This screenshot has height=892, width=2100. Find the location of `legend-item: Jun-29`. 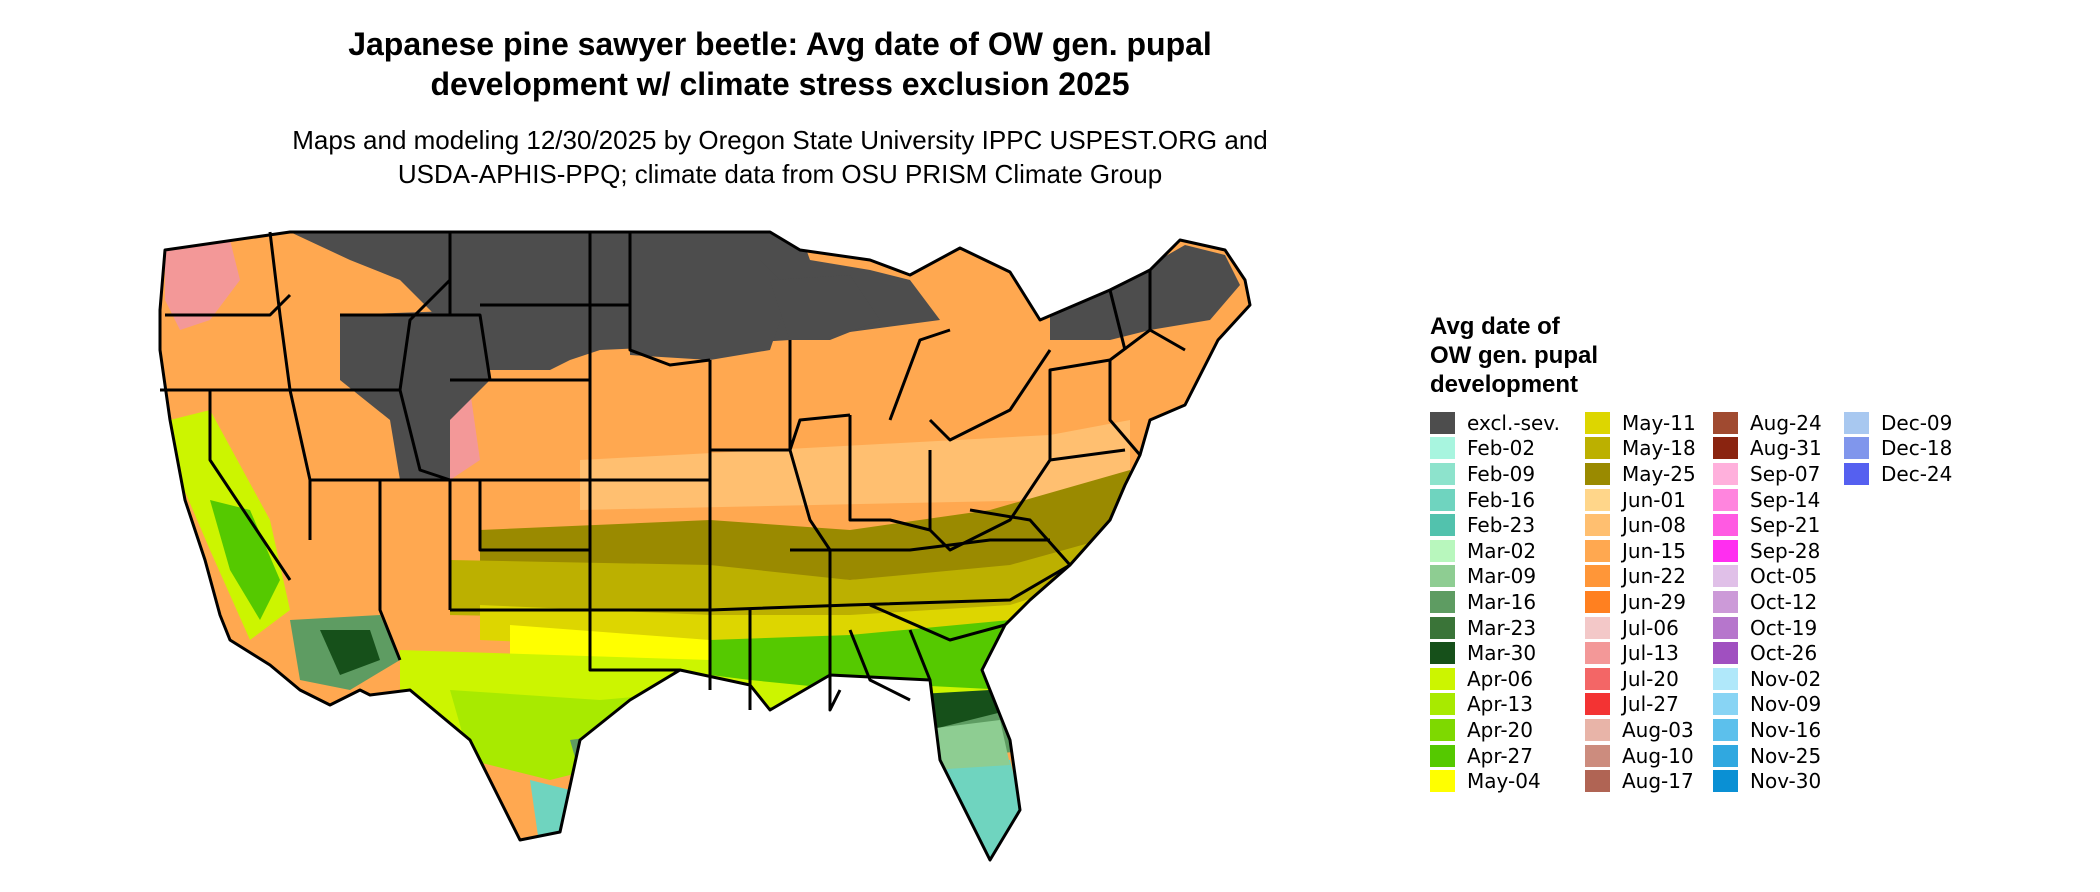

legend-item: Jun-29 is located at coordinates (1640, 602).